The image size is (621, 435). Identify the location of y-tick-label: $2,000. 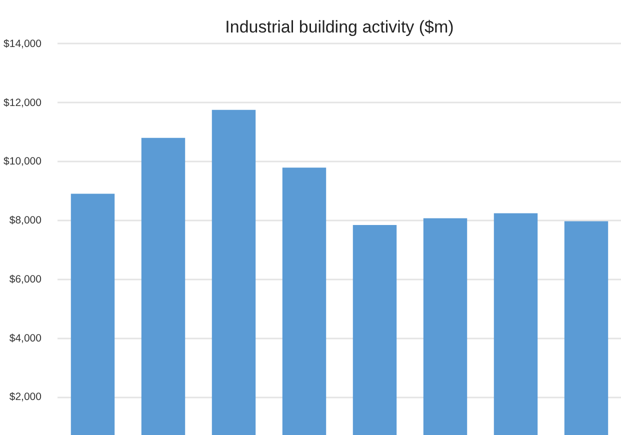
(25, 397).